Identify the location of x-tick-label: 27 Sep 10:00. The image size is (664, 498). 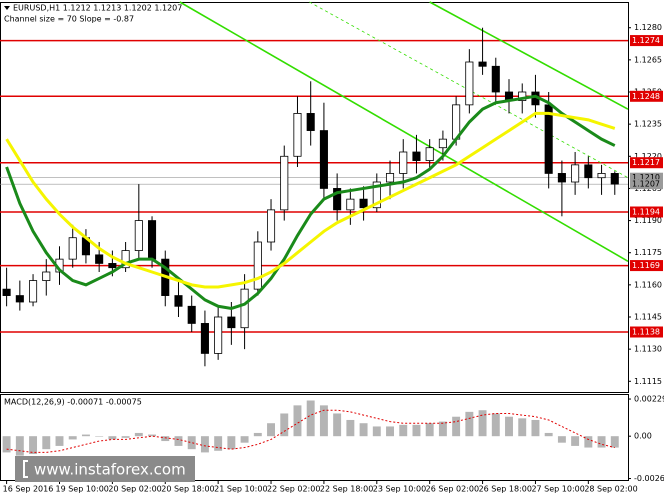
(557, 489).